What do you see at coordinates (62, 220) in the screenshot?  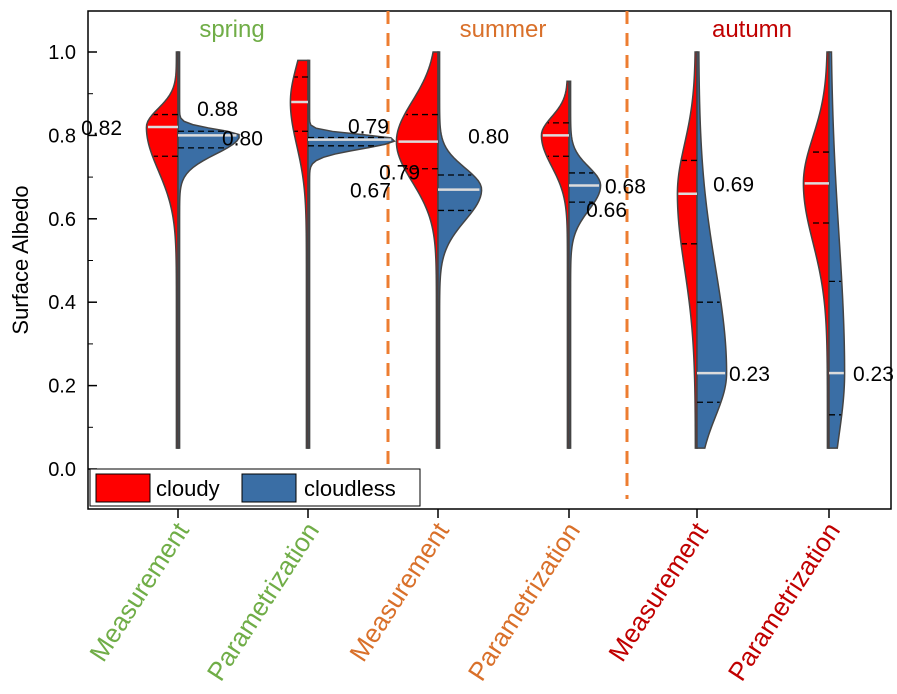 I see `y-tick-label: 0.6` at bounding box center [62, 220].